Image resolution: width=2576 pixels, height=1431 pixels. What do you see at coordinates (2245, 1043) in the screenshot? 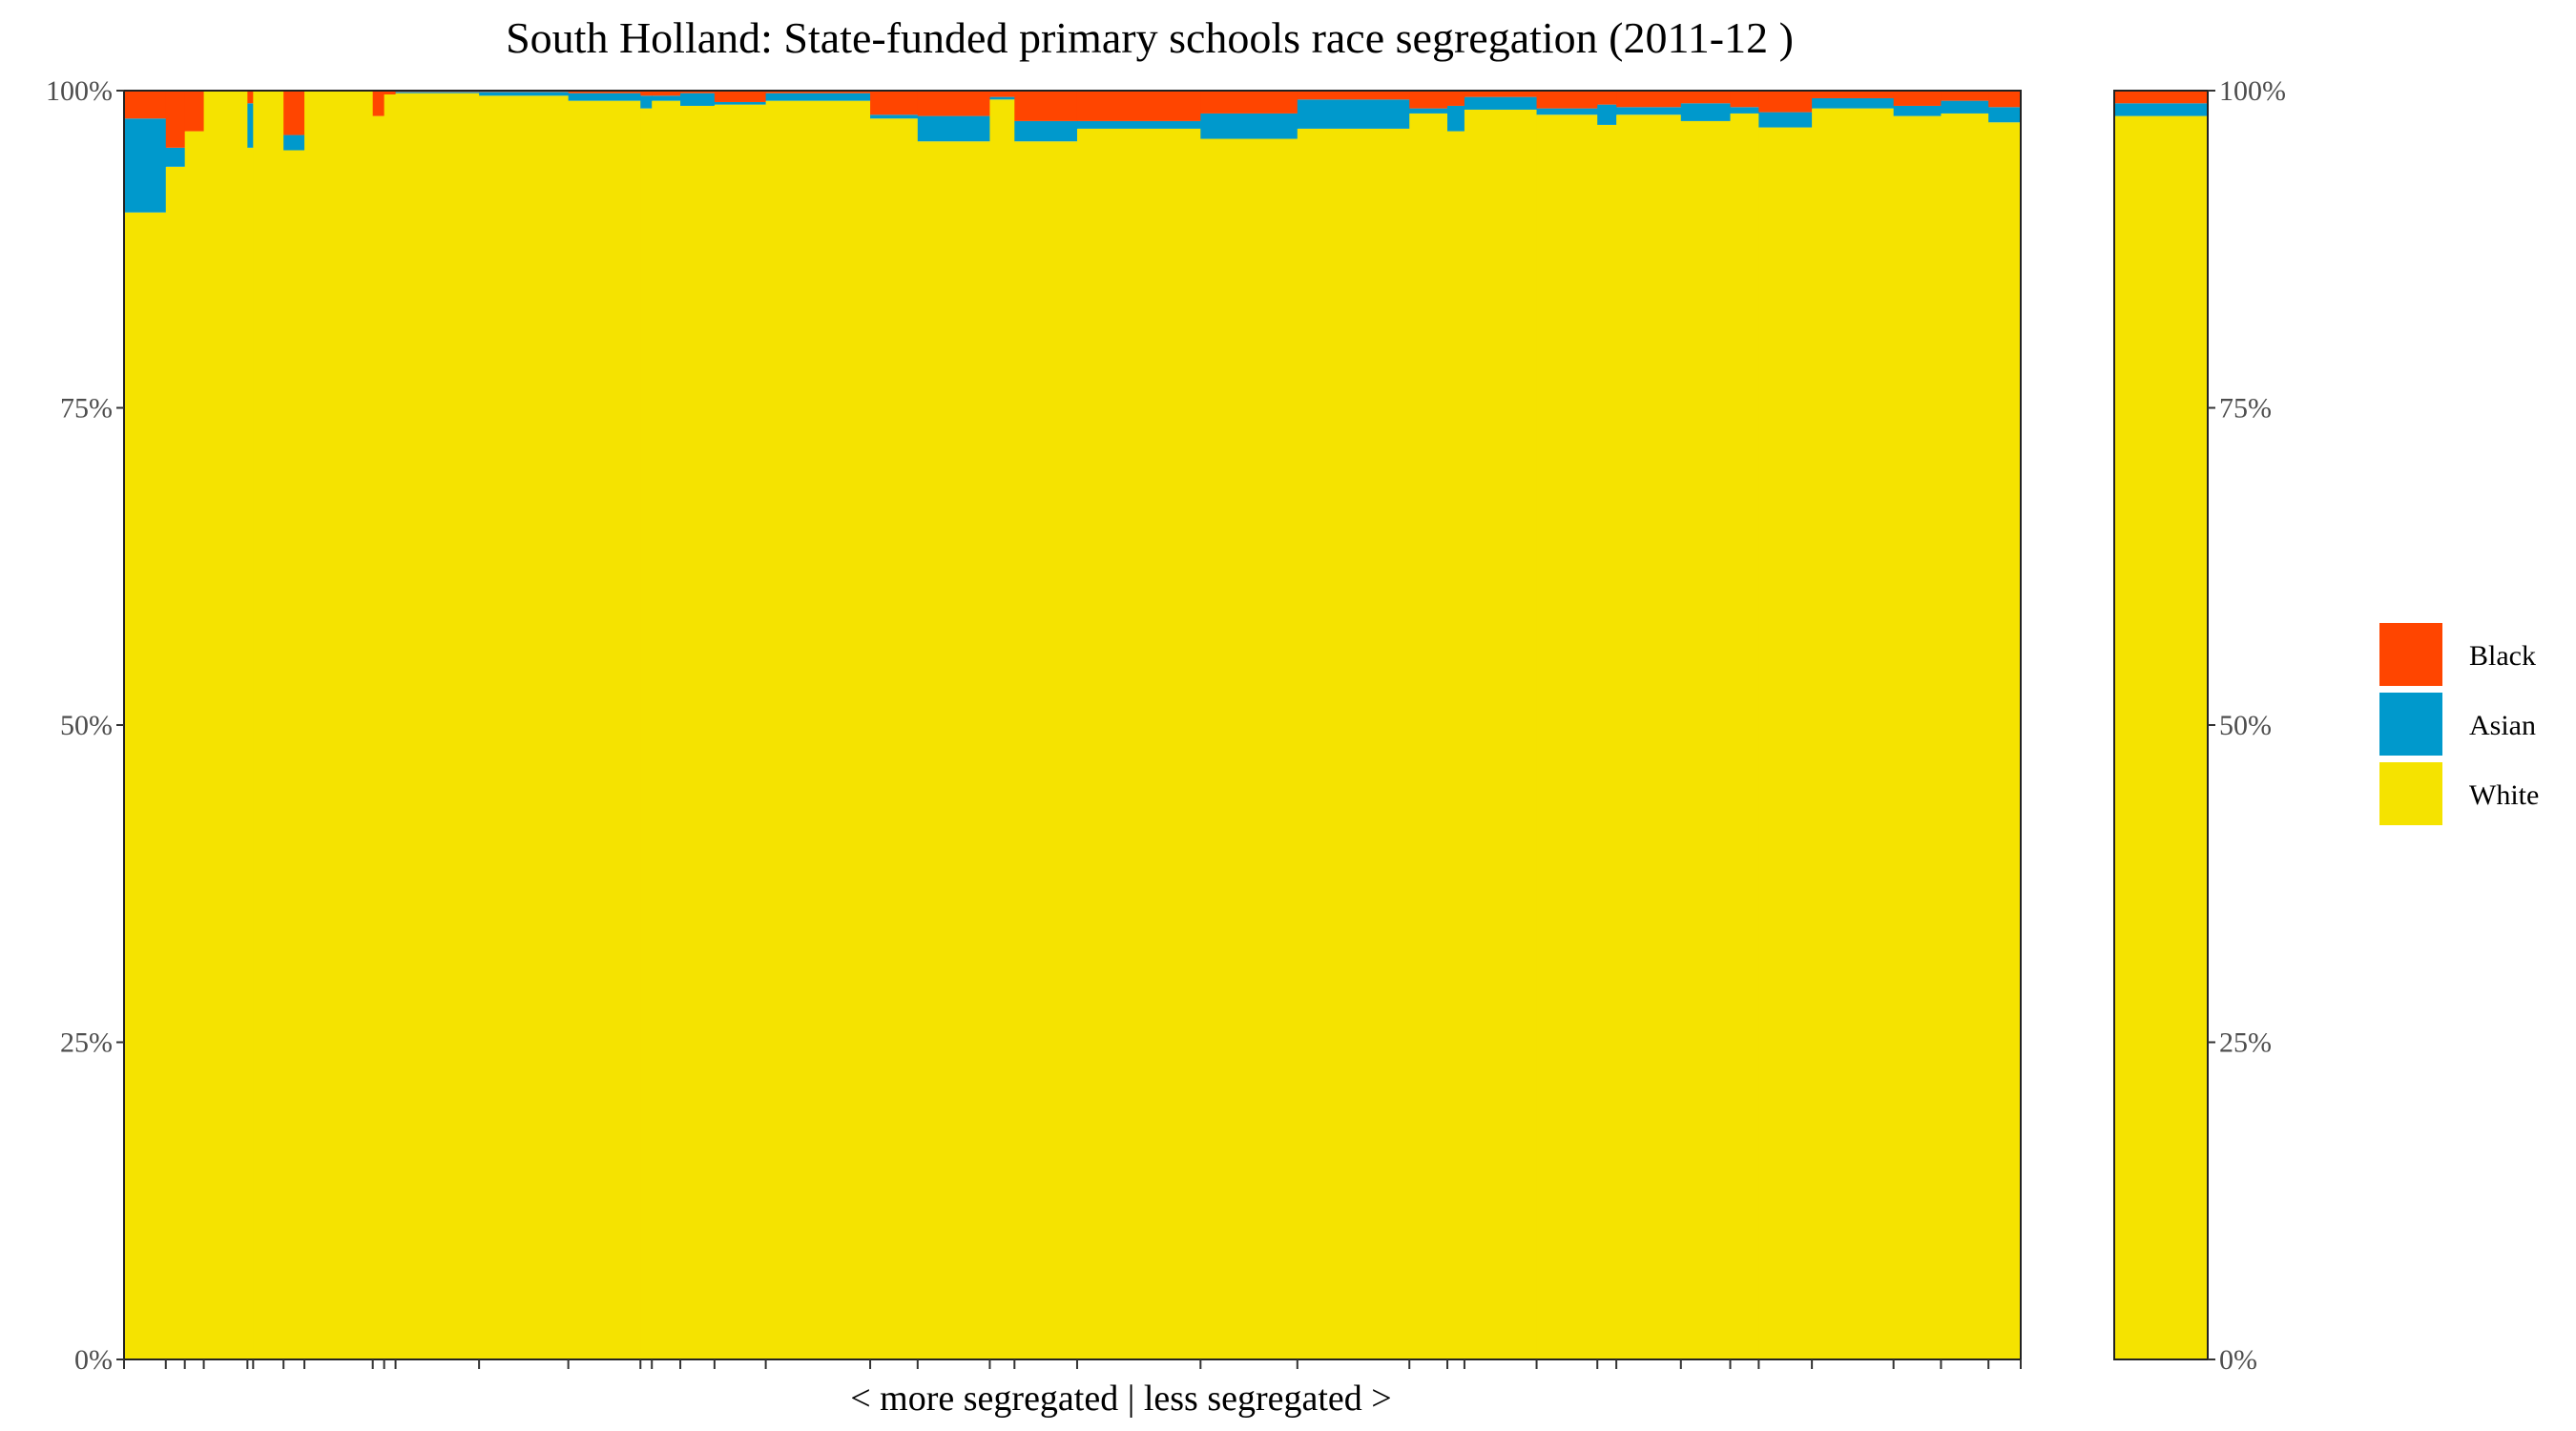
I see `y-tick-label-right: 25%` at bounding box center [2245, 1043].